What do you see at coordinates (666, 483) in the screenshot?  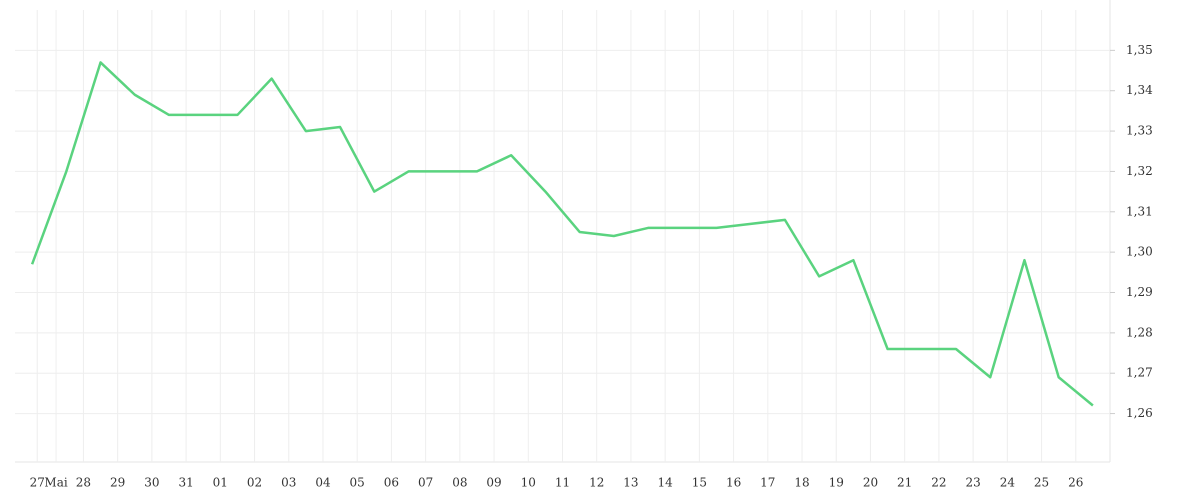 I see `x-tick-label: 14` at bounding box center [666, 483].